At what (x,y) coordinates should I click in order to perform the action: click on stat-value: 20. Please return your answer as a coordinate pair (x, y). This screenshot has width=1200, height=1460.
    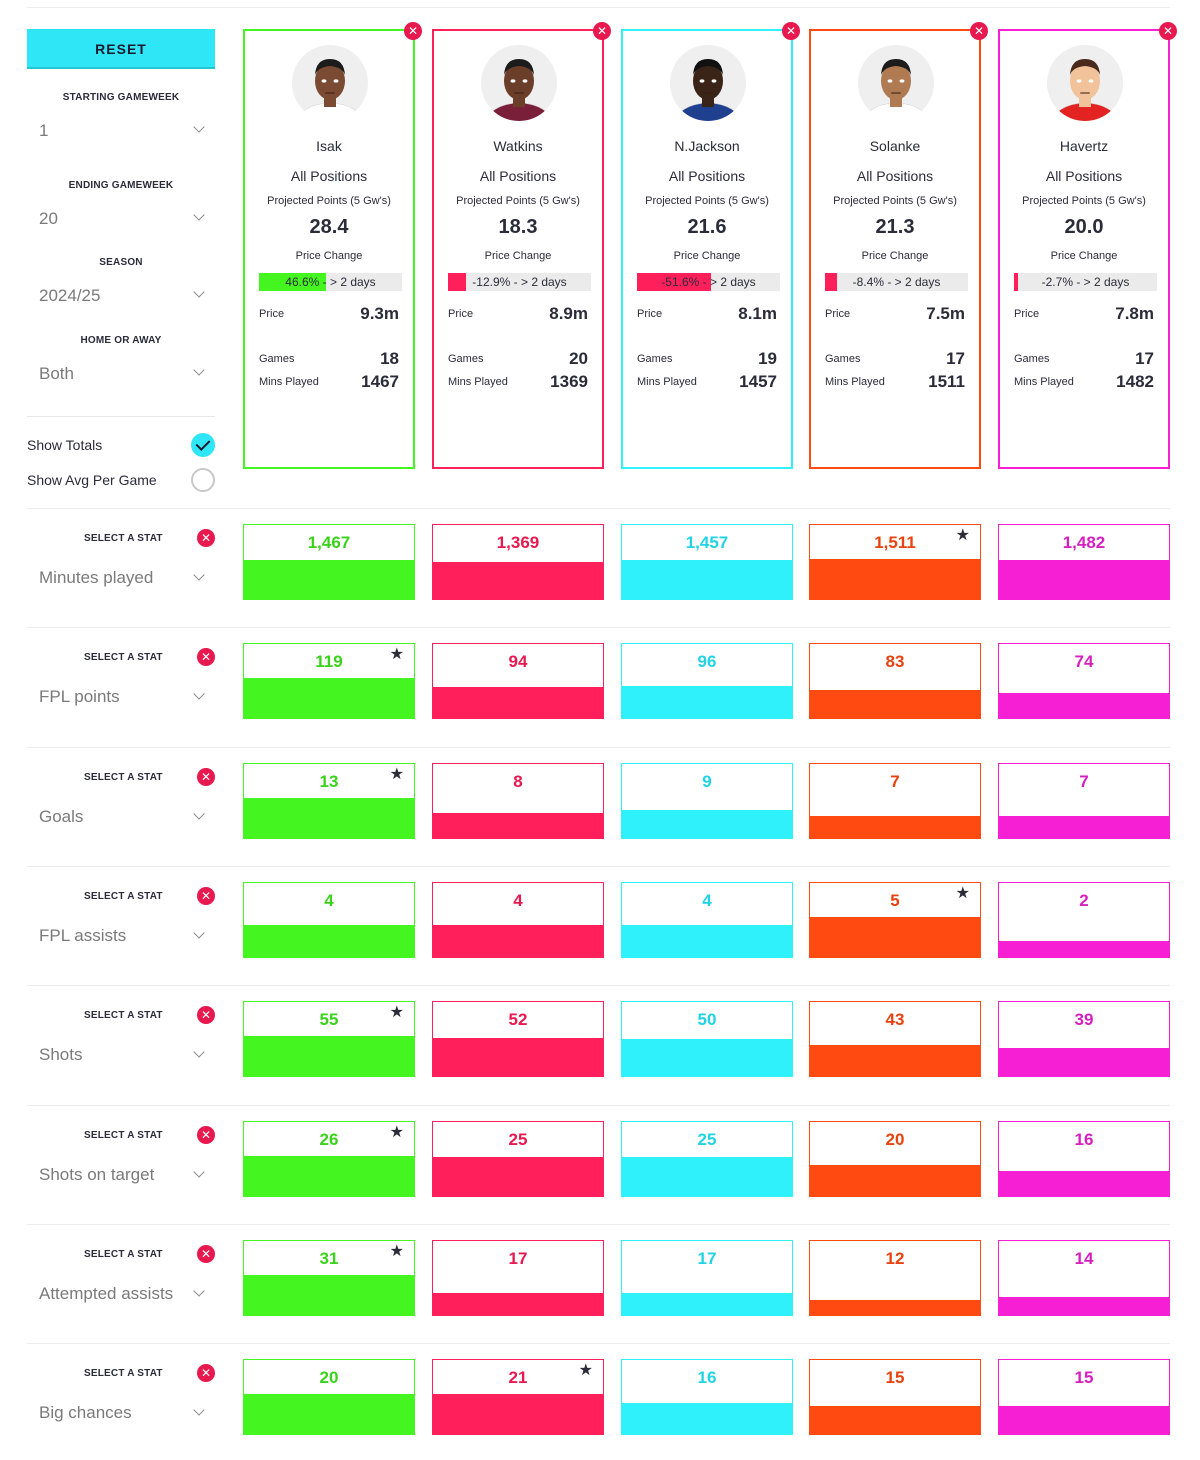
    Looking at the image, I should click on (895, 1139).